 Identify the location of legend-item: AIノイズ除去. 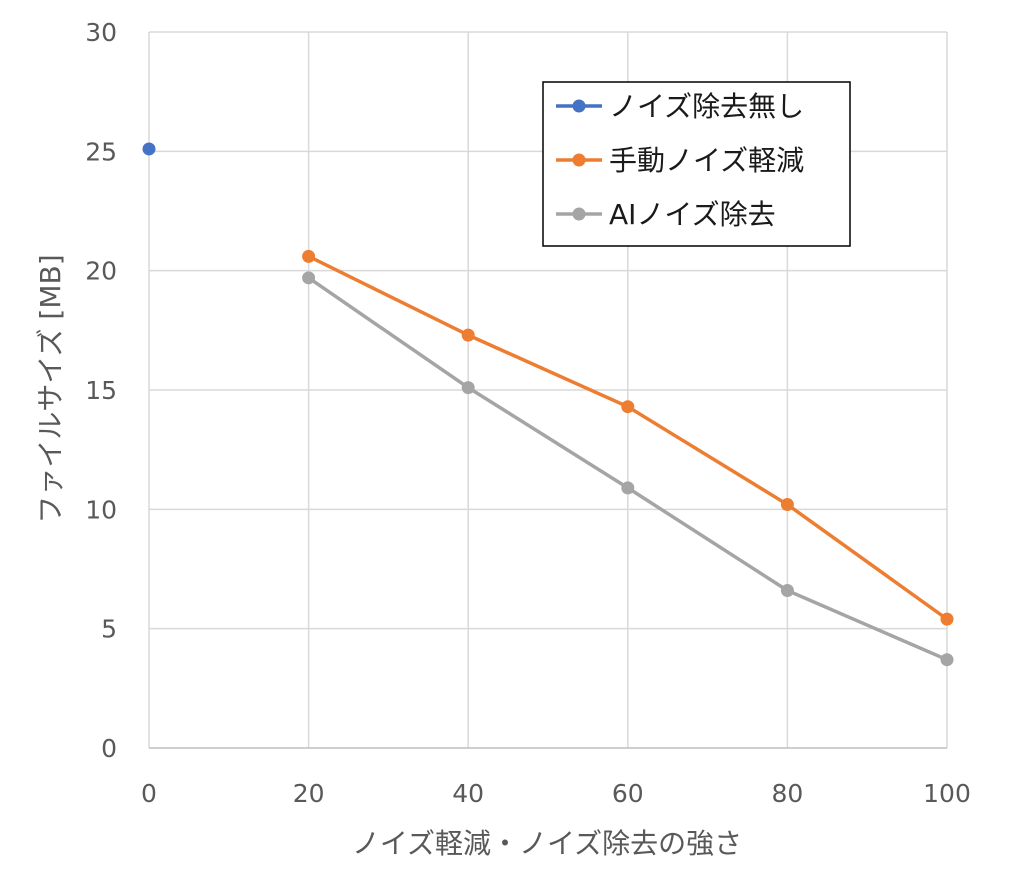
(666, 214).